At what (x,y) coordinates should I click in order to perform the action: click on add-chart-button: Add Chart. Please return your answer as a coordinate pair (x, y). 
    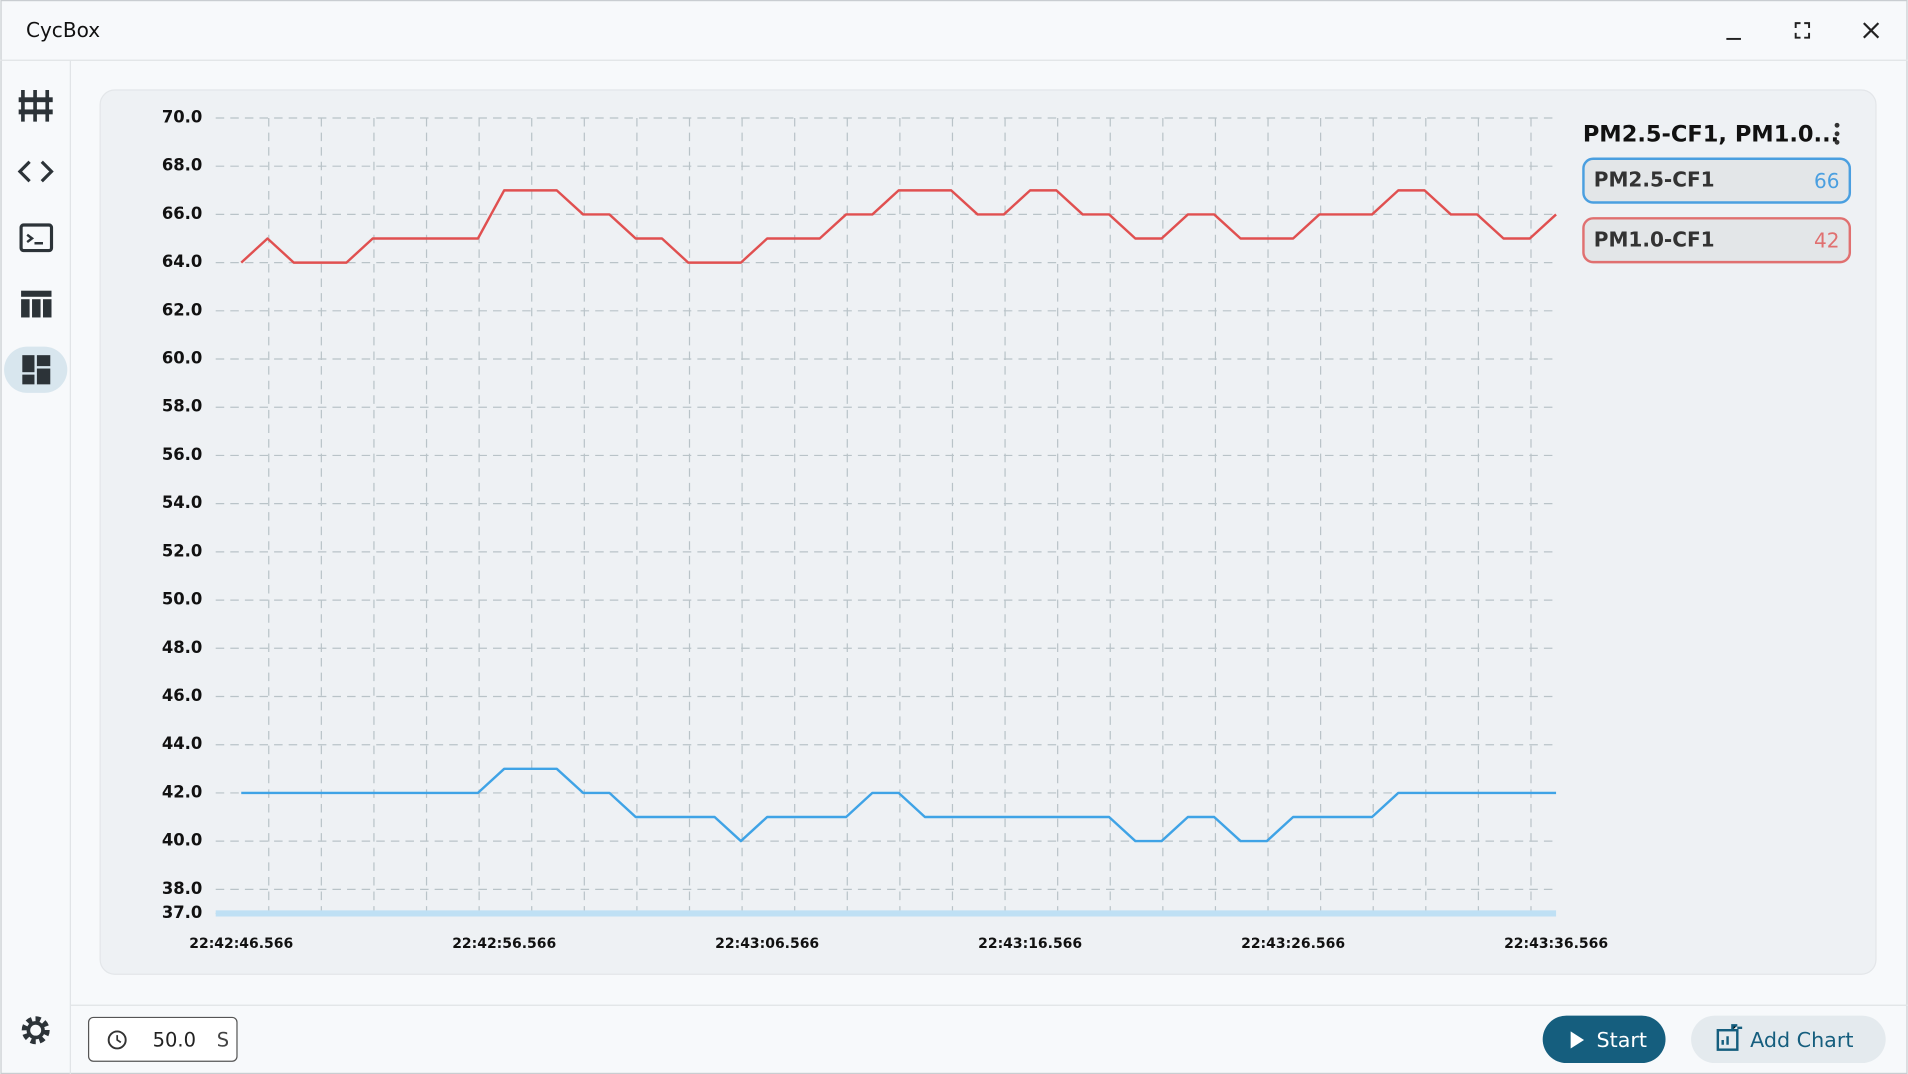
    Looking at the image, I should click on (1788, 1039).